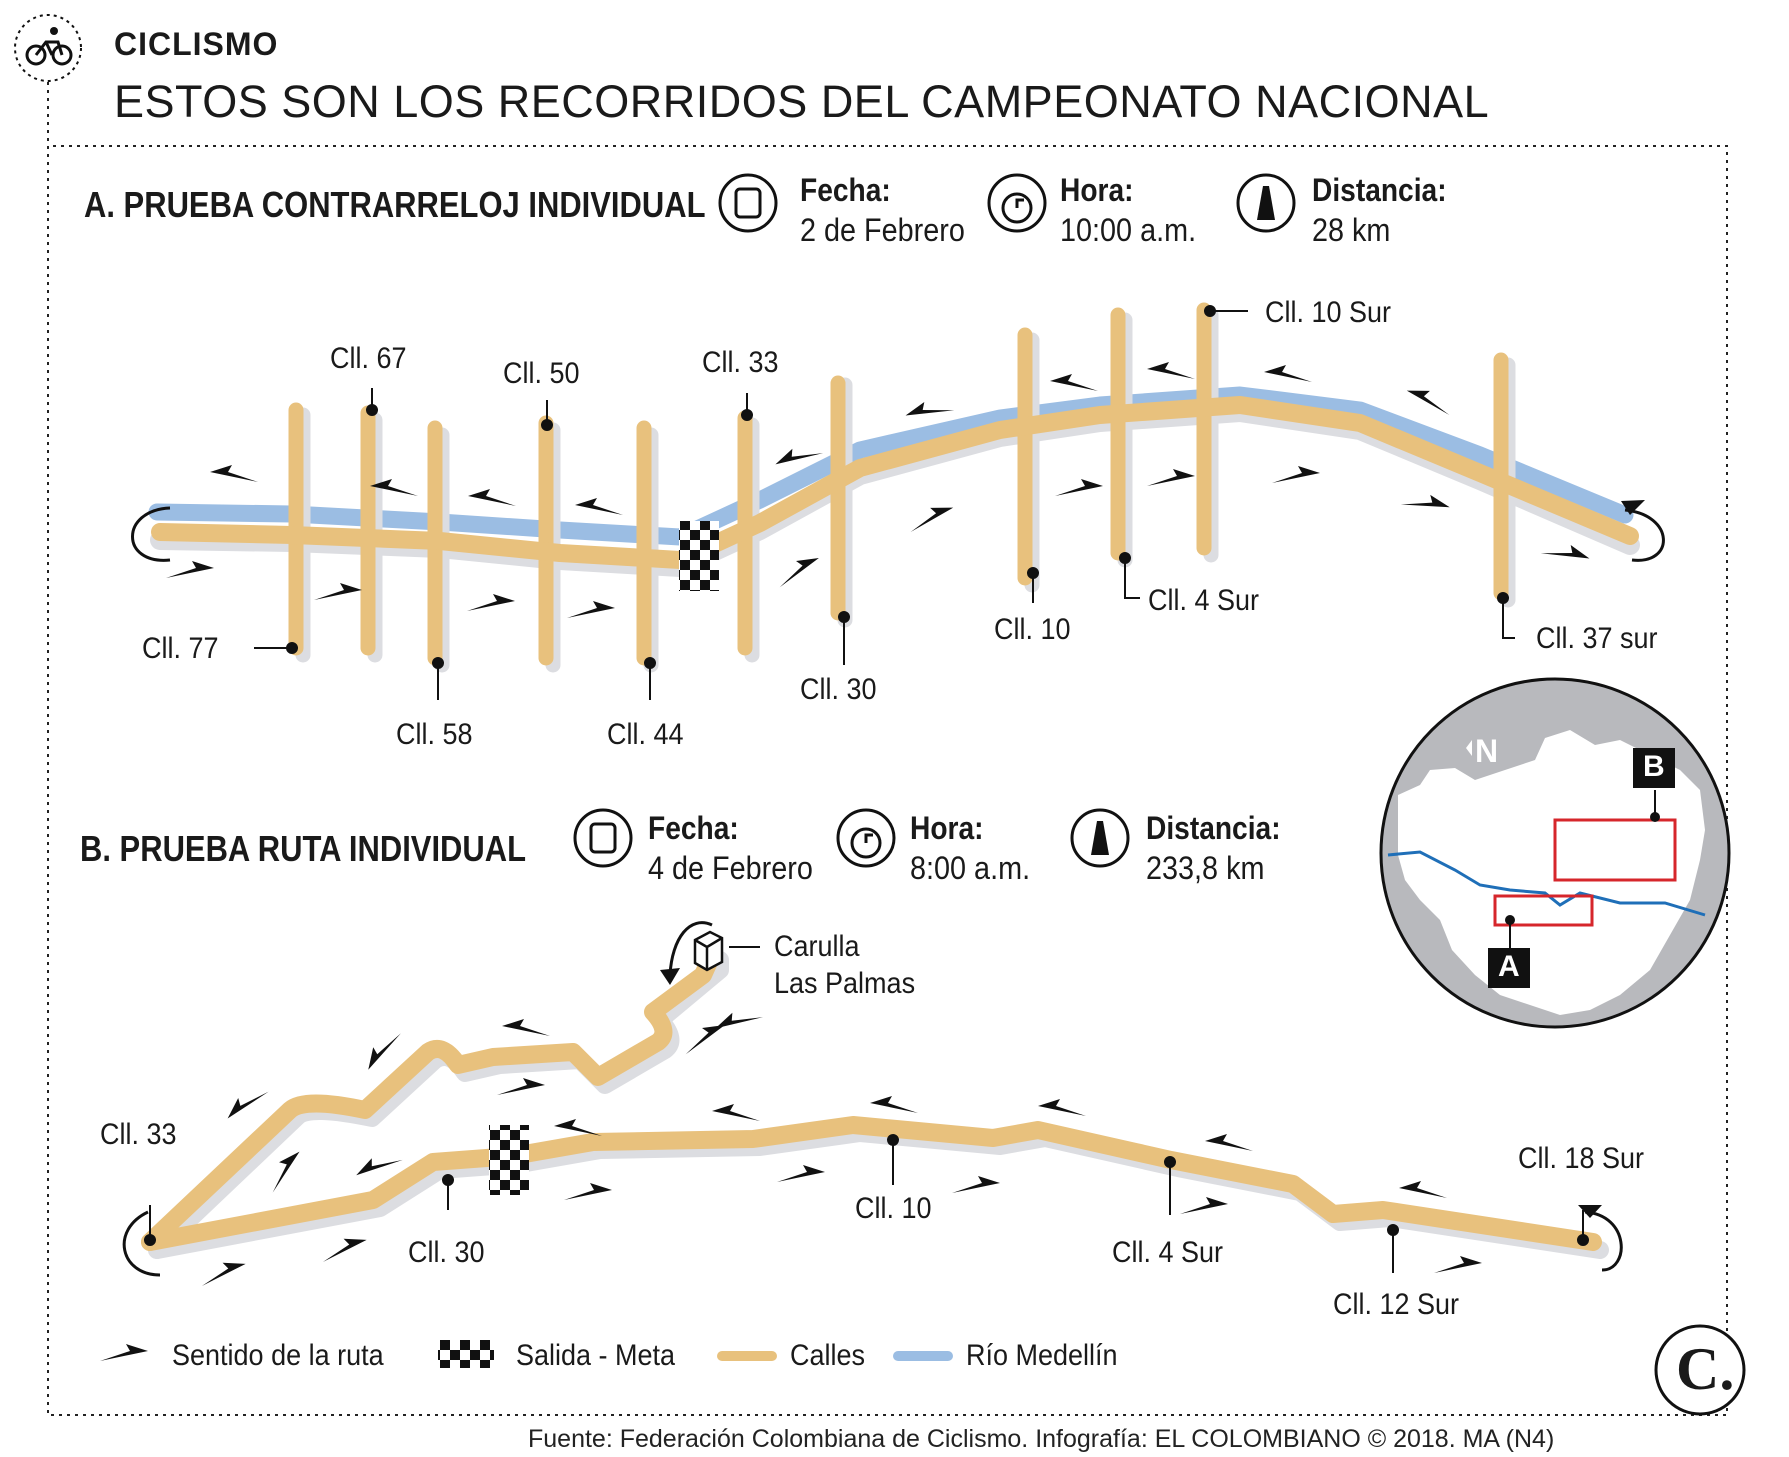 This screenshot has width=1789, height=1457. Describe the element at coordinates (48, 48) in the screenshot. I see `cyclist-icon` at that location.